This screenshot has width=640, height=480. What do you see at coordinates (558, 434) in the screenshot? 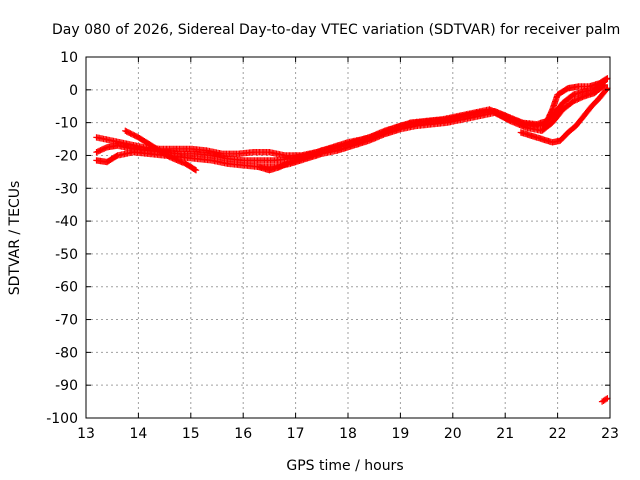
I see `x-tick-label: 22` at bounding box center [558, 434].